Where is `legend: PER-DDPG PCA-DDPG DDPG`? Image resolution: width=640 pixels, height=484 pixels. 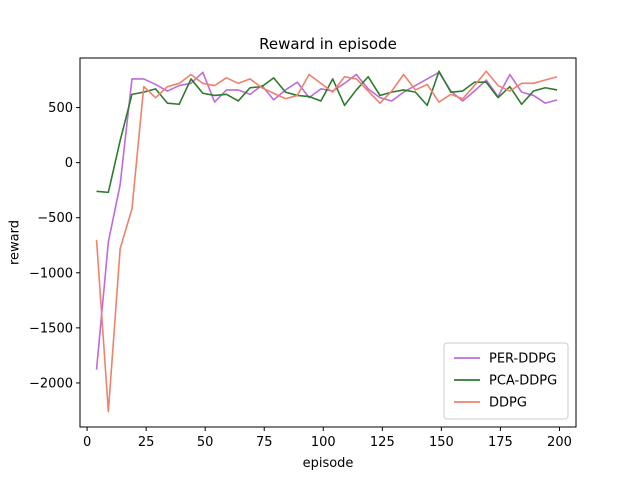 legend: PER-DDPG PCA-DDPG DDPG is located at coordinates (506, 381).